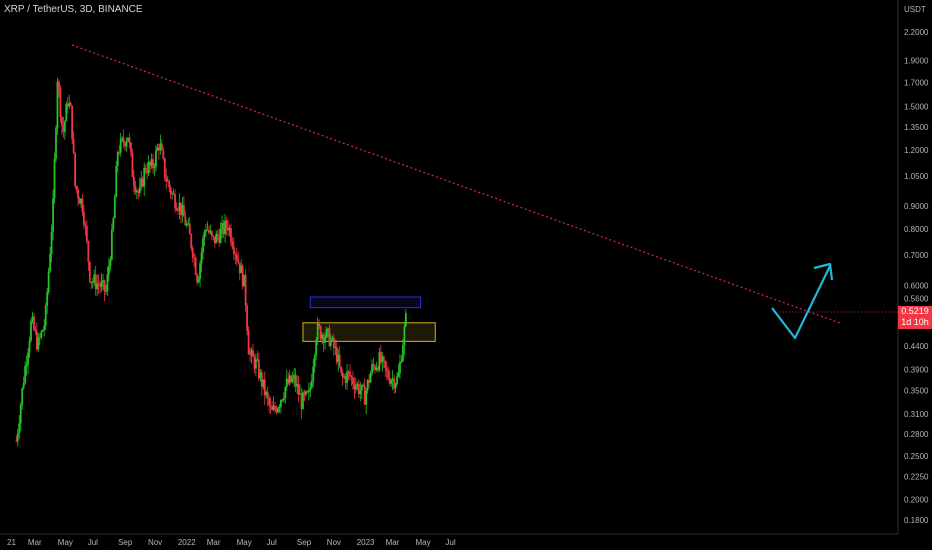  Describe the element at coordinates (915, 9) in the screenshot. I see `currency-label: USDT` at that location.